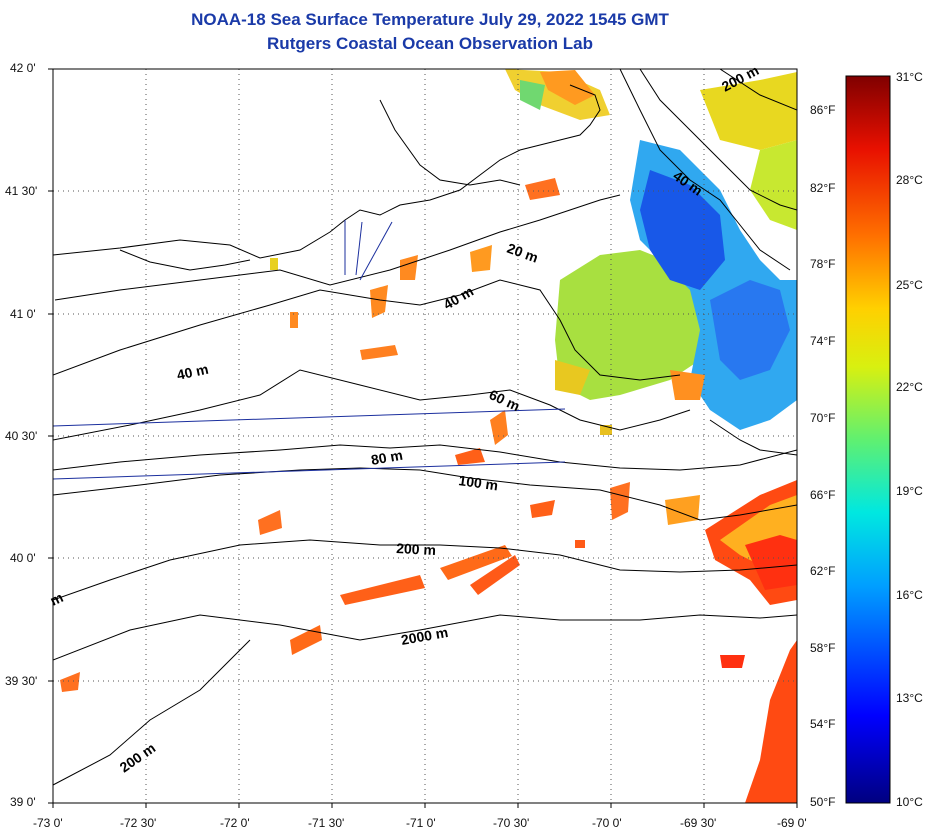 The height and width of the screenshot is (832, 936). I want to click on lat-label: 41 0', so click(23, 314).